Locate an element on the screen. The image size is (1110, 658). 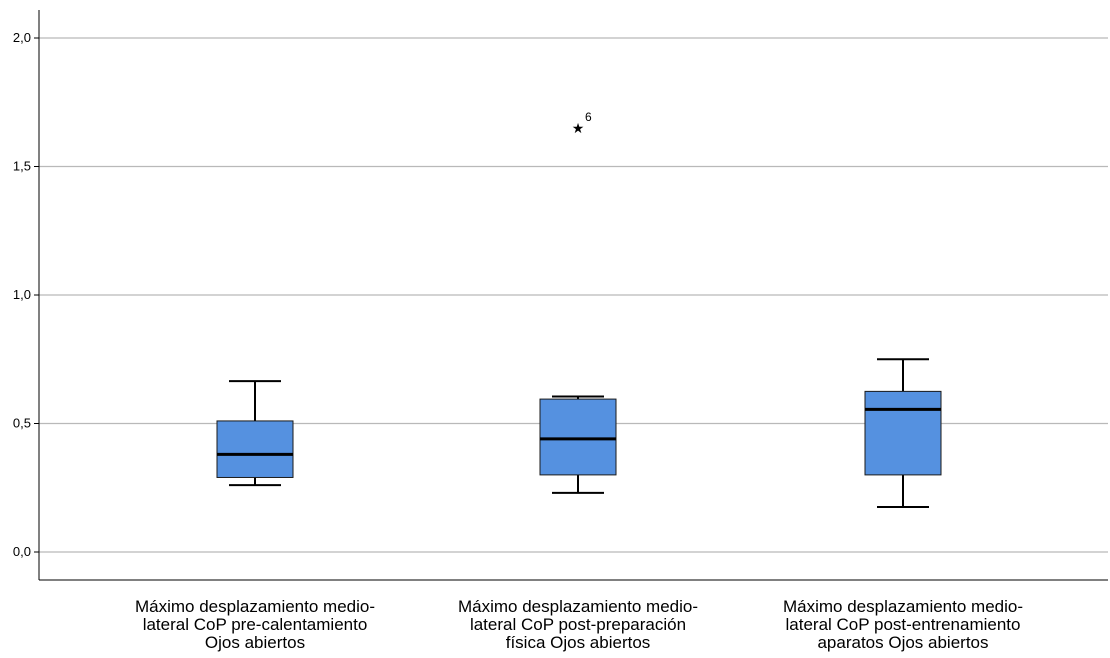
y-tick-label: 1,0 is located at coordinates (22, 294).